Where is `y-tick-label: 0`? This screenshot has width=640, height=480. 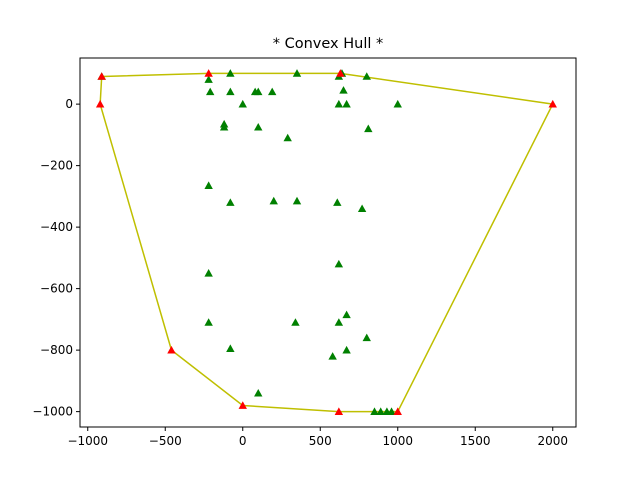 y-tick-label: 0 is located at coordinates (69, 104).